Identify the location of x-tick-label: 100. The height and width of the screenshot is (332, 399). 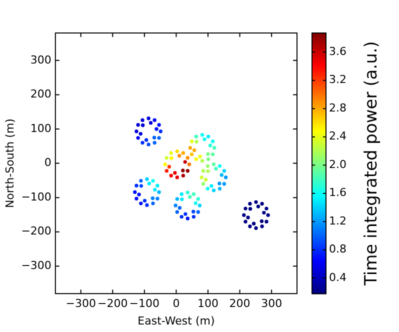
(207, 303).